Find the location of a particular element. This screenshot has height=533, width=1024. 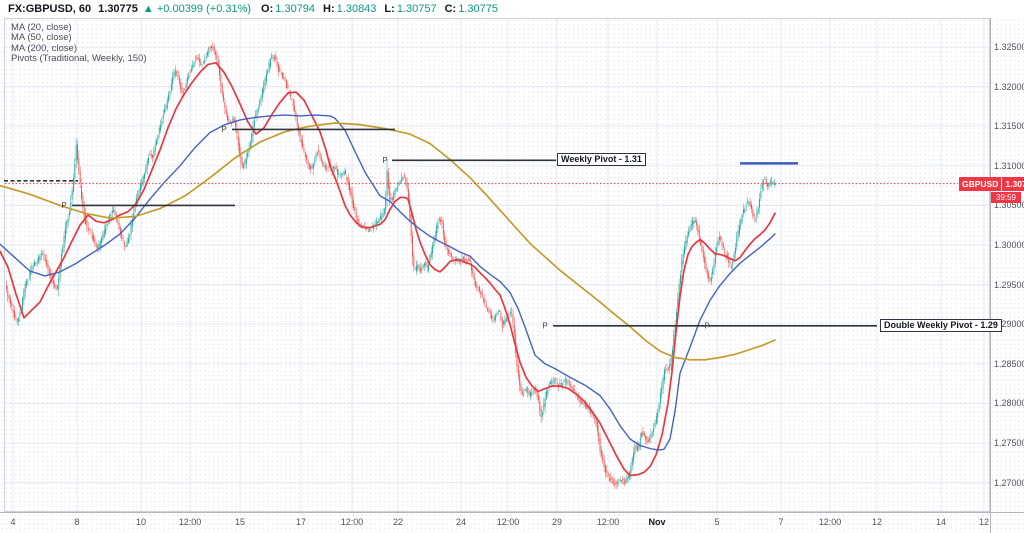

price-change: ▲ +0.00399 (+0.31%) is located at coordinates (197, 9).